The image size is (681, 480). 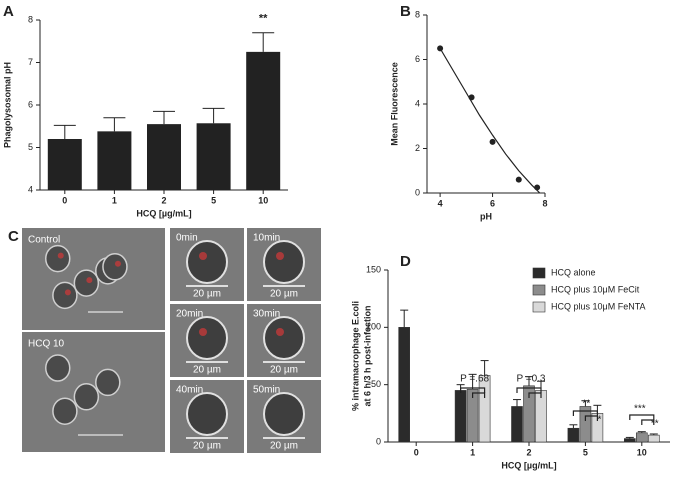 I want to click on legend-label: HCQ plus 10μM FeNTA, so click(x=598, y=306).